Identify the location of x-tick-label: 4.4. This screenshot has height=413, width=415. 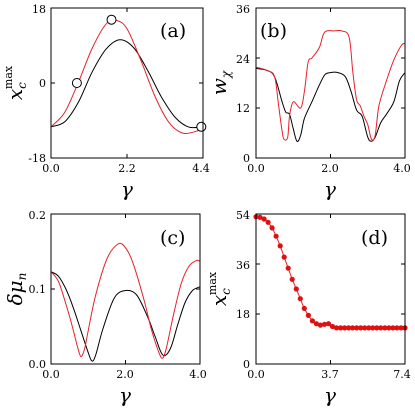
(201, 168).